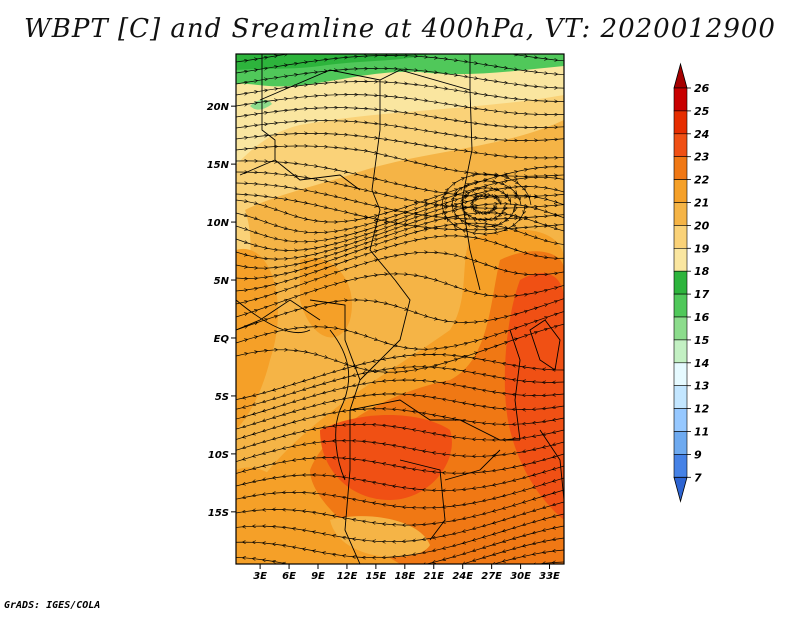 This screenshot has height=618, width=800. What do you see at coordinates (549, 576) in the screenshot?
I see `lon-tick-label: 33E` at bounding box center [549, 576].